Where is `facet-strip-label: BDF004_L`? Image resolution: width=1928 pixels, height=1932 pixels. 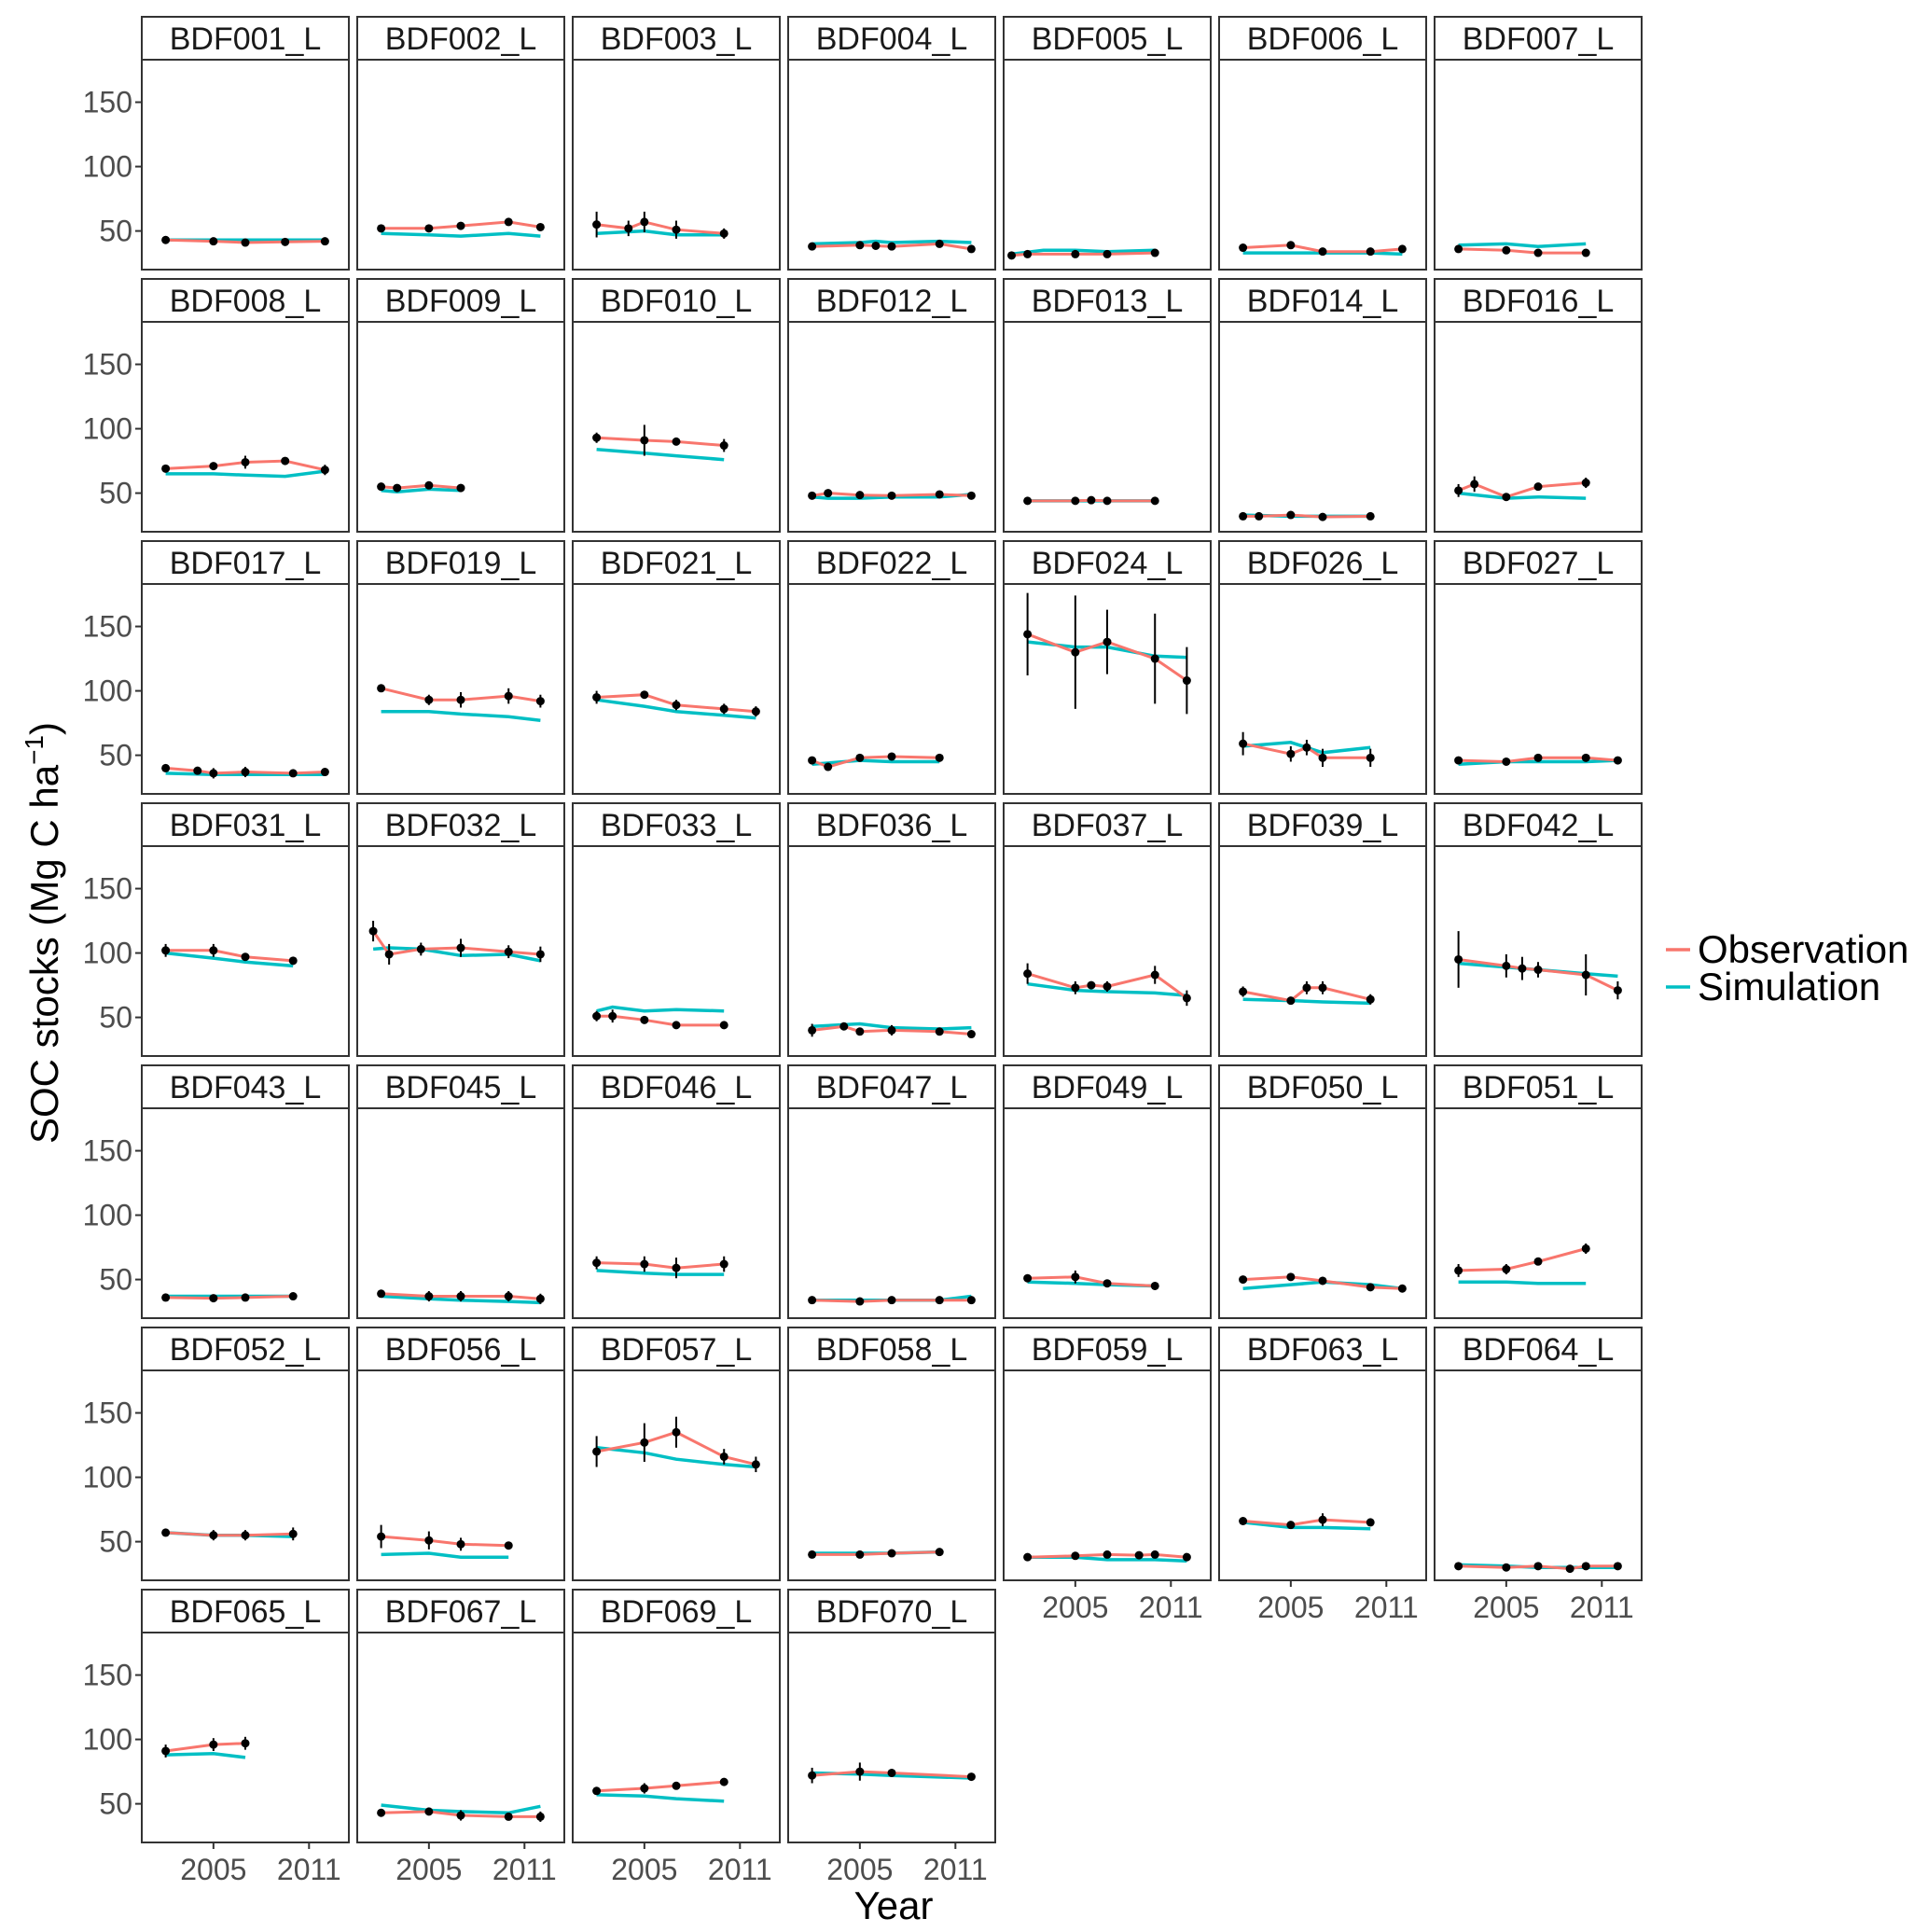
facet-strip-label: BDF004_L is located at coordinates (892, 39).